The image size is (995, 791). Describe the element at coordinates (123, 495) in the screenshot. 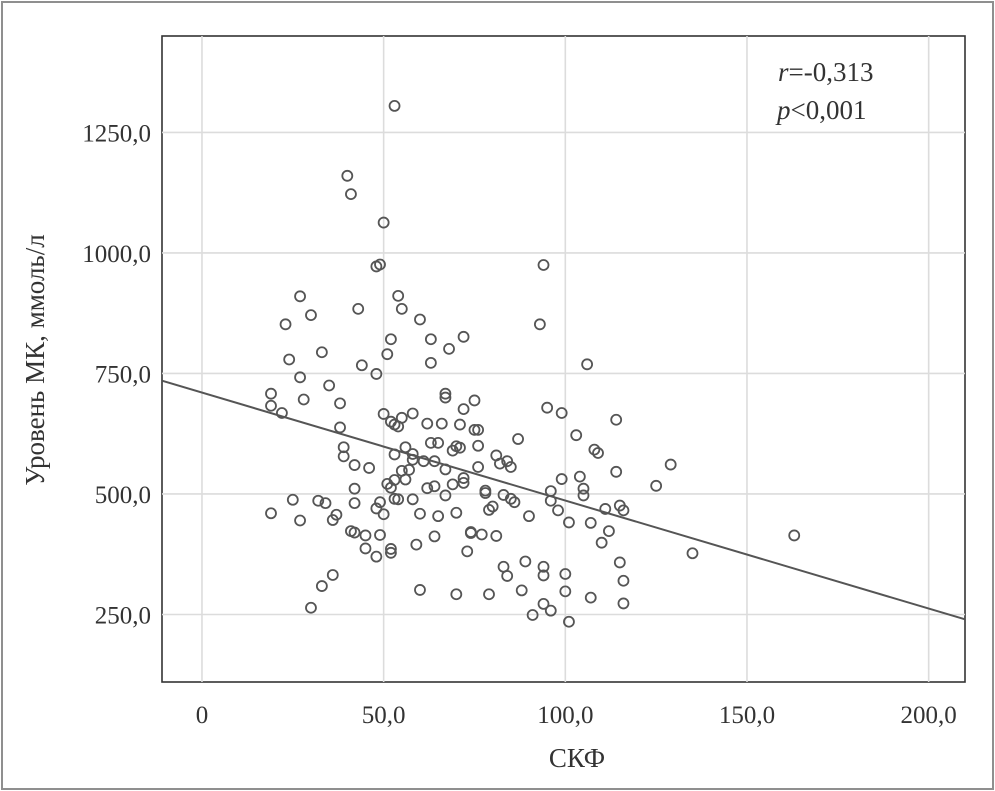

I see `y-tick-label: 500,0` at that location.